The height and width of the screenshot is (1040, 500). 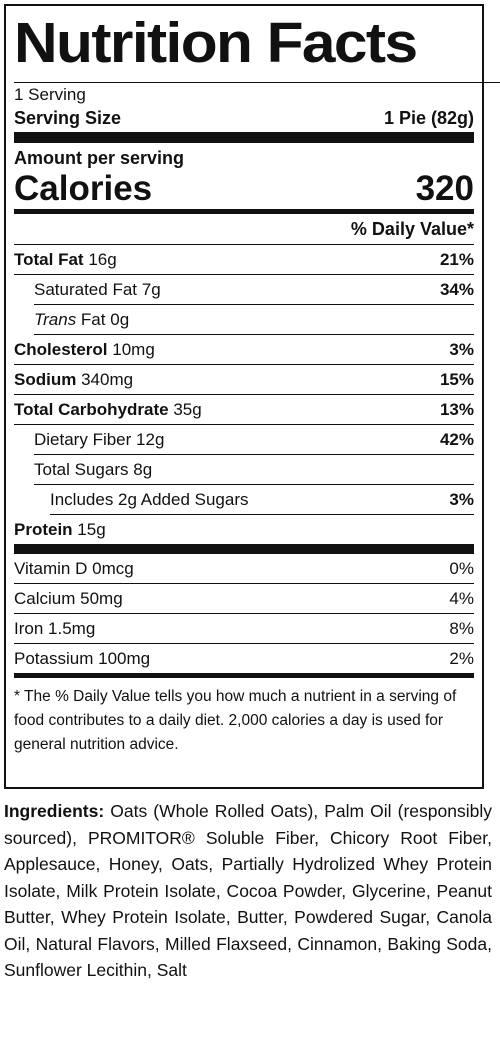 What do you see at coordinates (124, 658) in the screenshot?
I see `vitamin-amount: 100mg` at bounding box center [124, 658].